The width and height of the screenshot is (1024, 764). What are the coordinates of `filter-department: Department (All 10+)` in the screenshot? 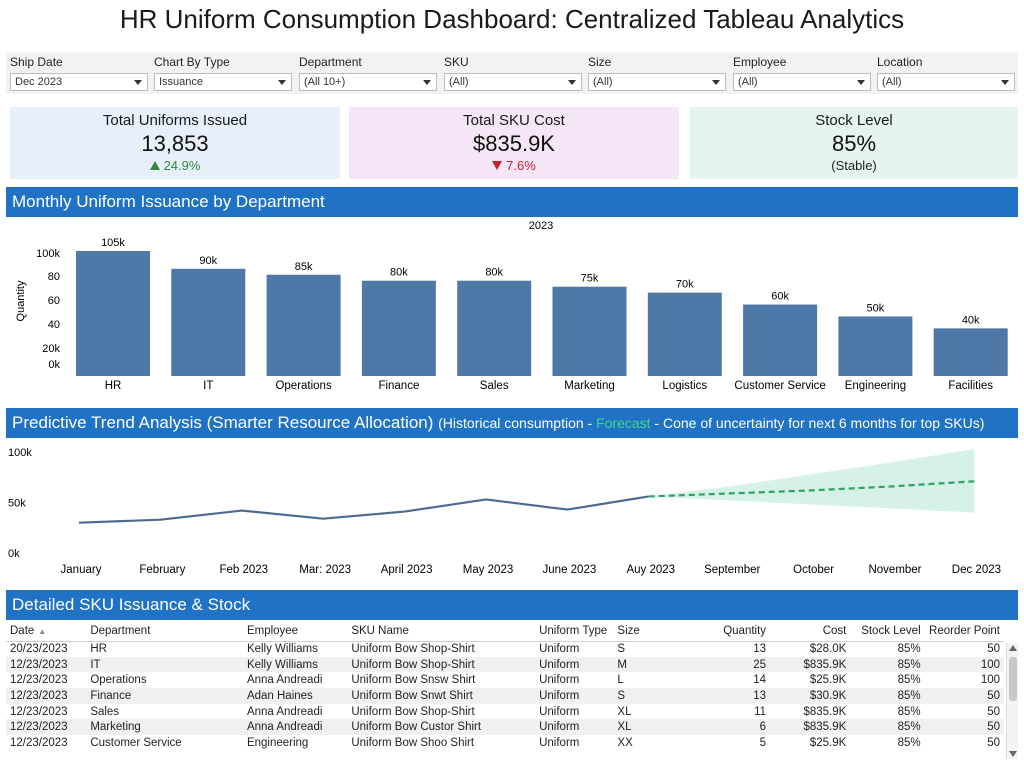 It's located at (368, 73).